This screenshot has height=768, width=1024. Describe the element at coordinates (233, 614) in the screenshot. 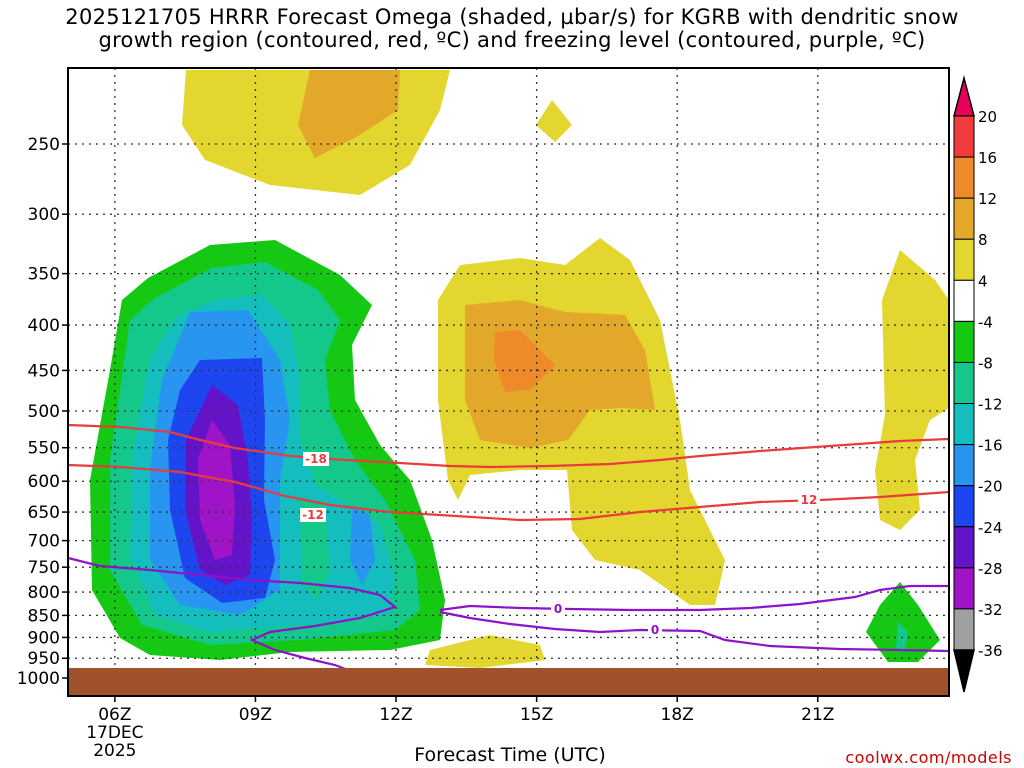

I see `freezing-level-contour-main` at that location.